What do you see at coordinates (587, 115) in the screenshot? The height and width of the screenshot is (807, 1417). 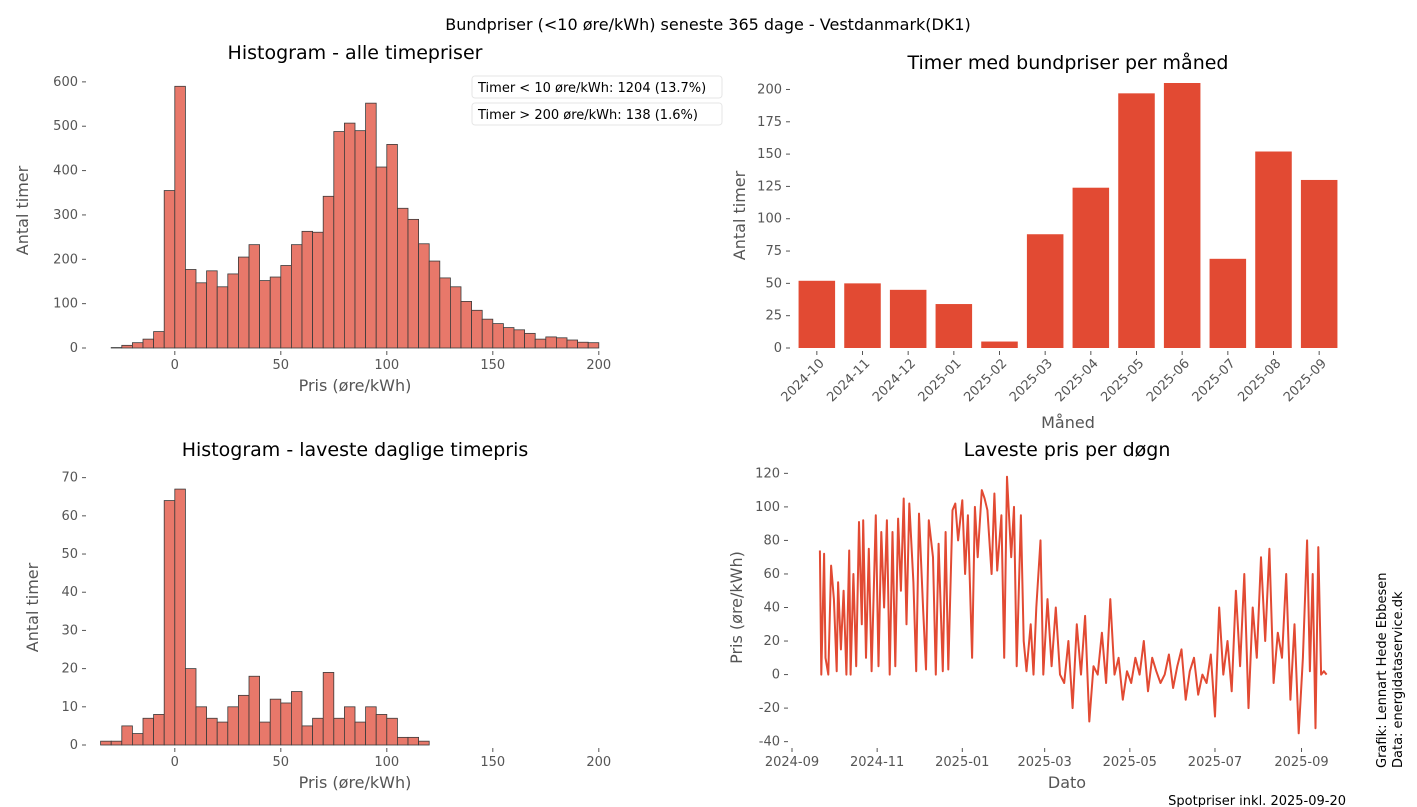 I see `annotation-text: Timer > 200 øre/kWh: 138 (1.6%)` at bounding box center [587, 115].